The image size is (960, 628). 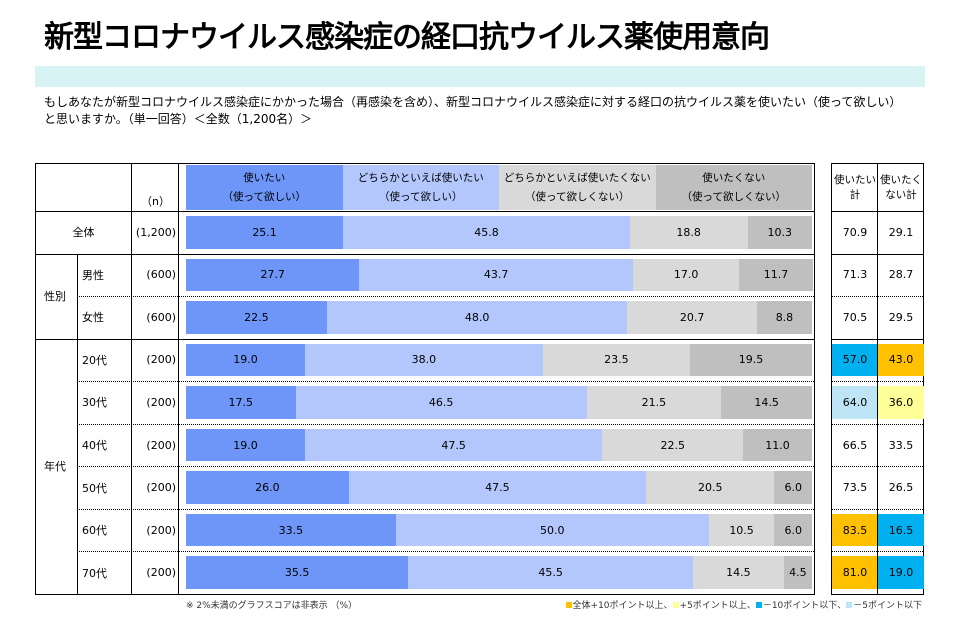 What do you see at coordinates (55, 297) in the screenshot?
I see `group-label: 性別` at bounding box center [55, 297].